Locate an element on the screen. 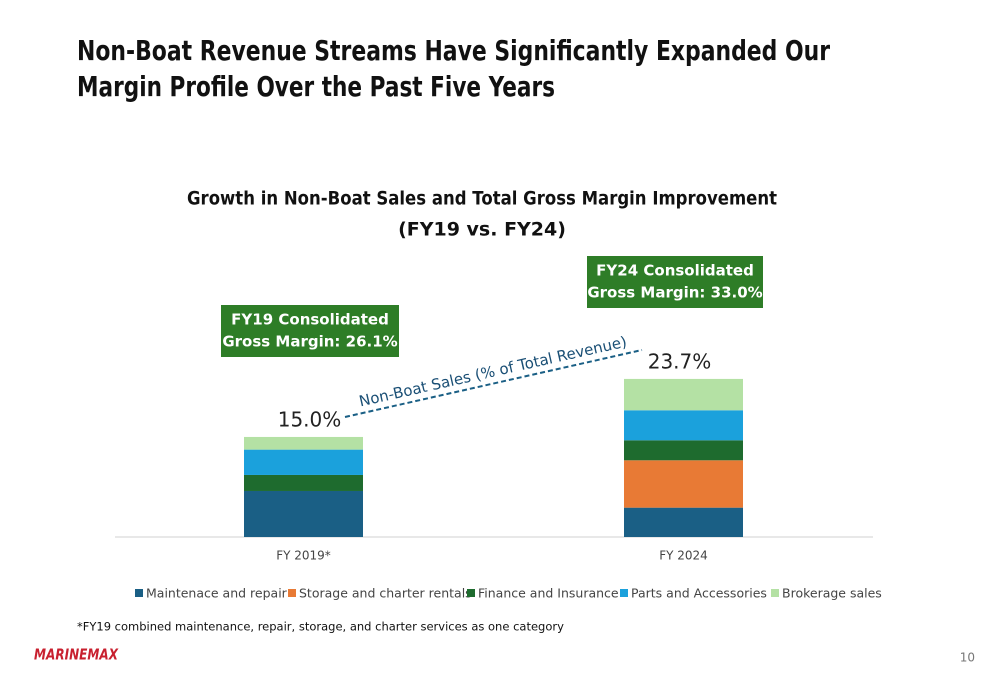 The image size is (1000, 685). legend-label: Maintenace and repair is located at coordinates (217, 593).